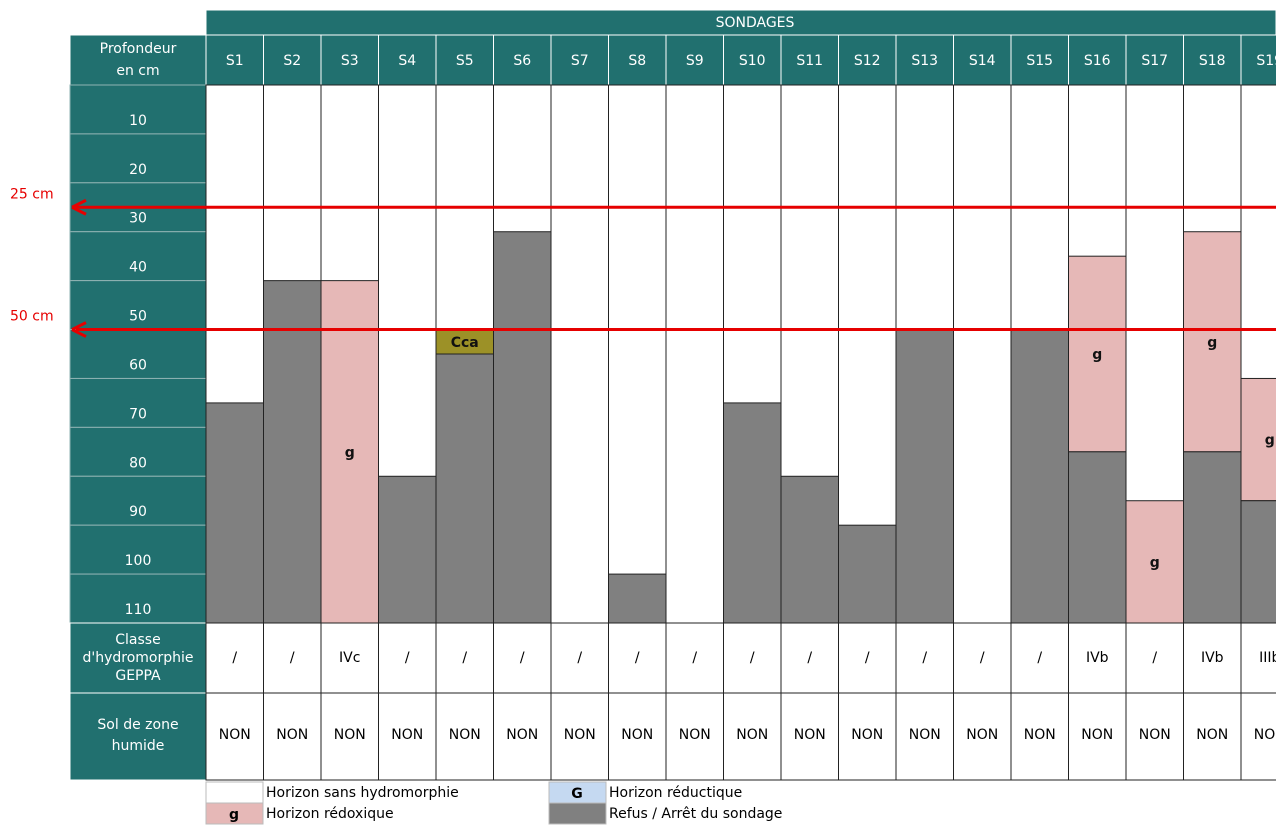 This screenshot has height=826, width=1276. I want to click on legend-text: Horizon rédoxique, so click(330, 814).